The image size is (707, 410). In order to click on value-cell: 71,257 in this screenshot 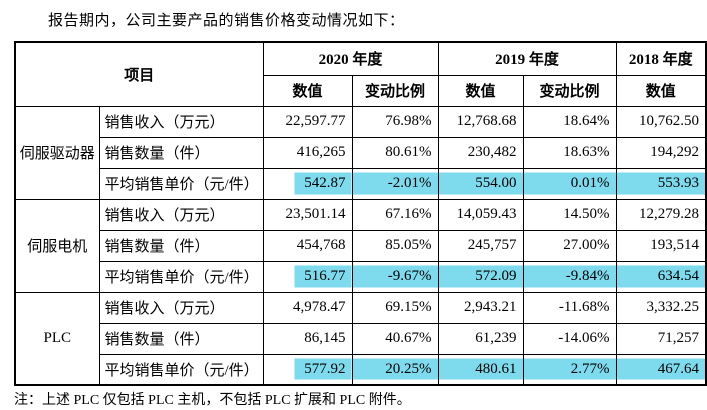, I will do `click(661, 338)`.